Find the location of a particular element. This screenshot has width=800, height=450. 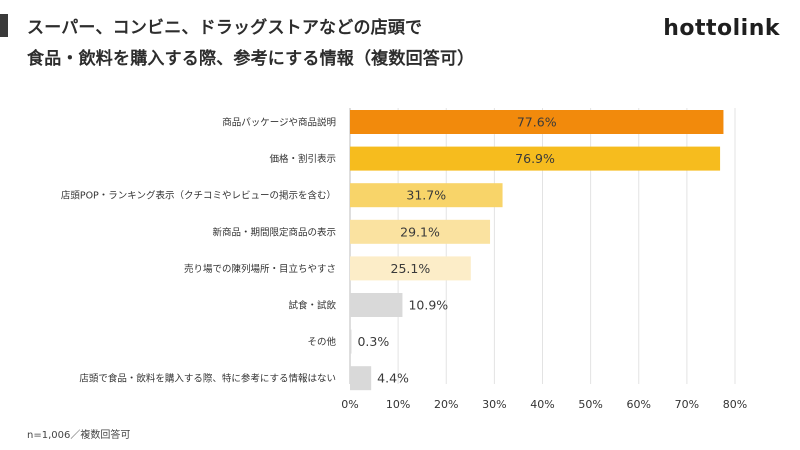

x-tick-label: 40% is located at coordinates (542, 404).